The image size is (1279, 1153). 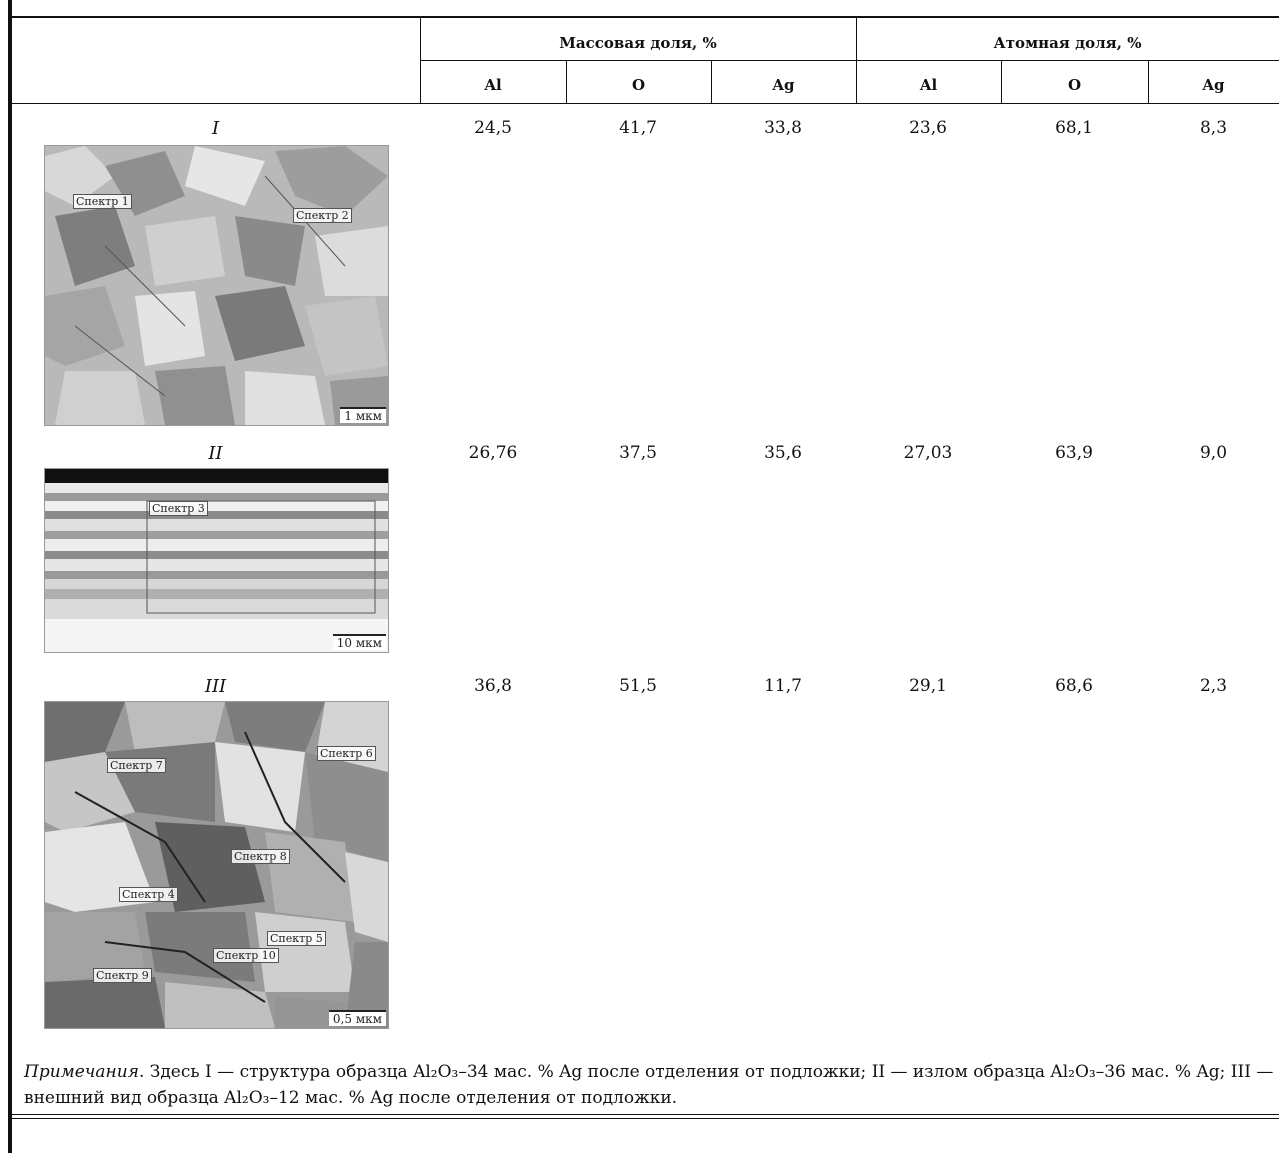 I want to click on atomic-fraction-header: Атомная доля, %, so click(x=1067, y=43).